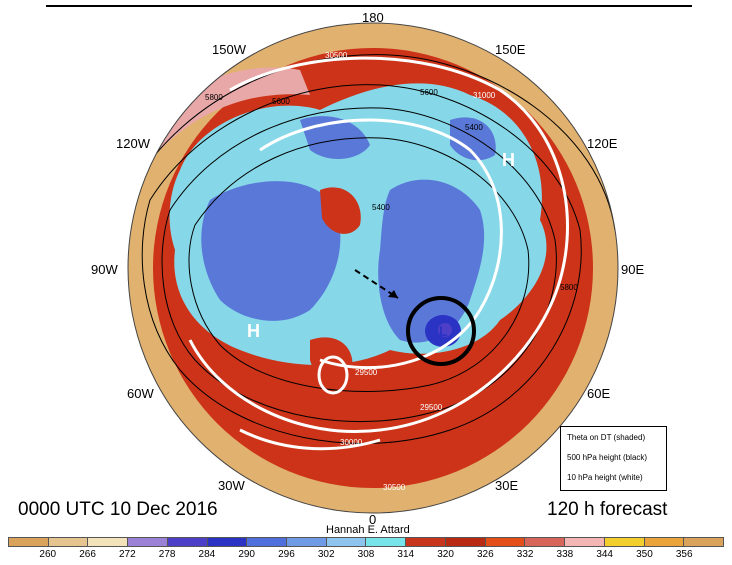 This screenshot has width=732, height=565. Describe the element at coordinates (525, 554) in the screenshot. I see `colorbar-tick-label: 332` at that location.